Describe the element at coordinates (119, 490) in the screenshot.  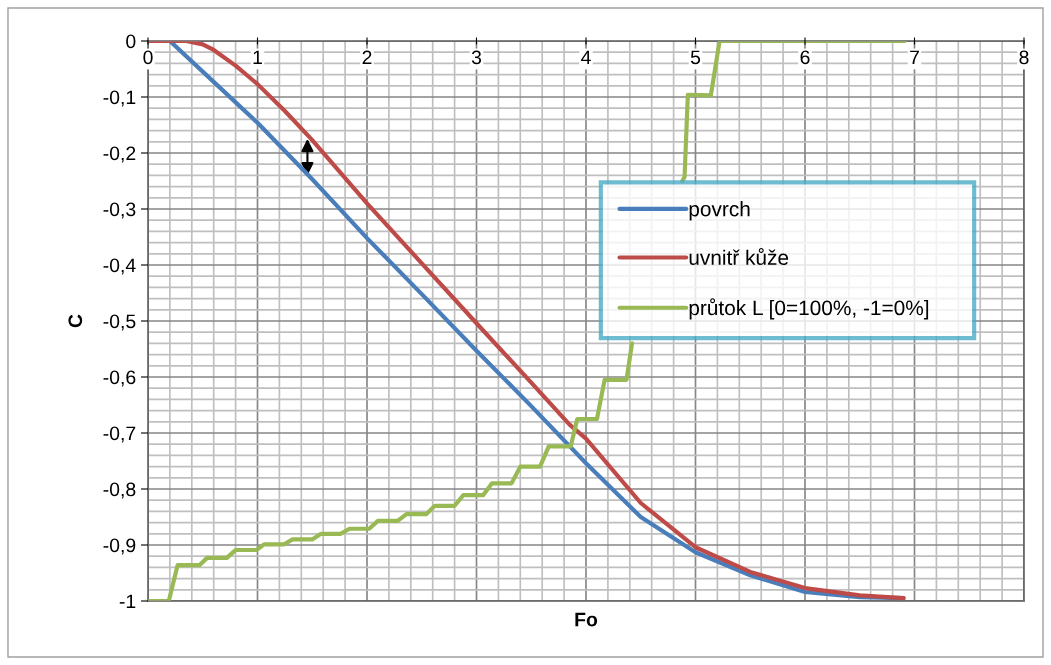
I see `y-tick-label: -0,8` at that location.